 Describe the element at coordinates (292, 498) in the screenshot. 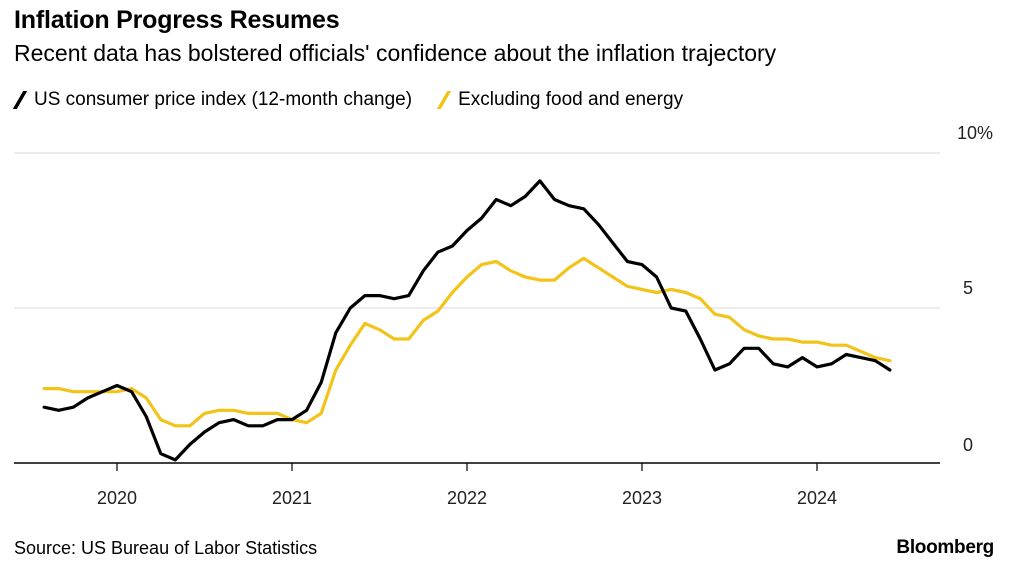

I see `x-tick-label: 2021` at that location.